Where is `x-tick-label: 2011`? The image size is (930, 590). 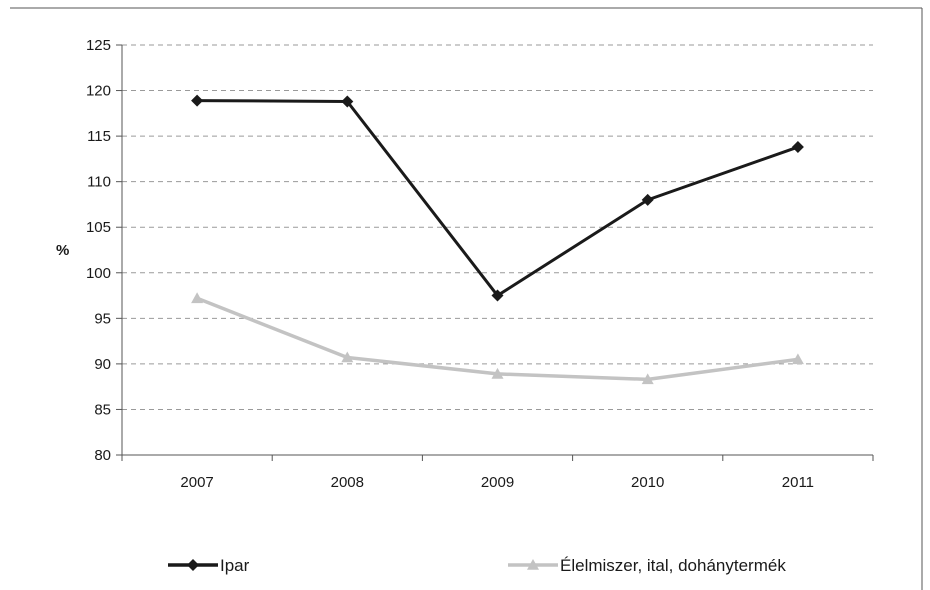
x-tick-label: 2011 is located at coordinates (798, 482).